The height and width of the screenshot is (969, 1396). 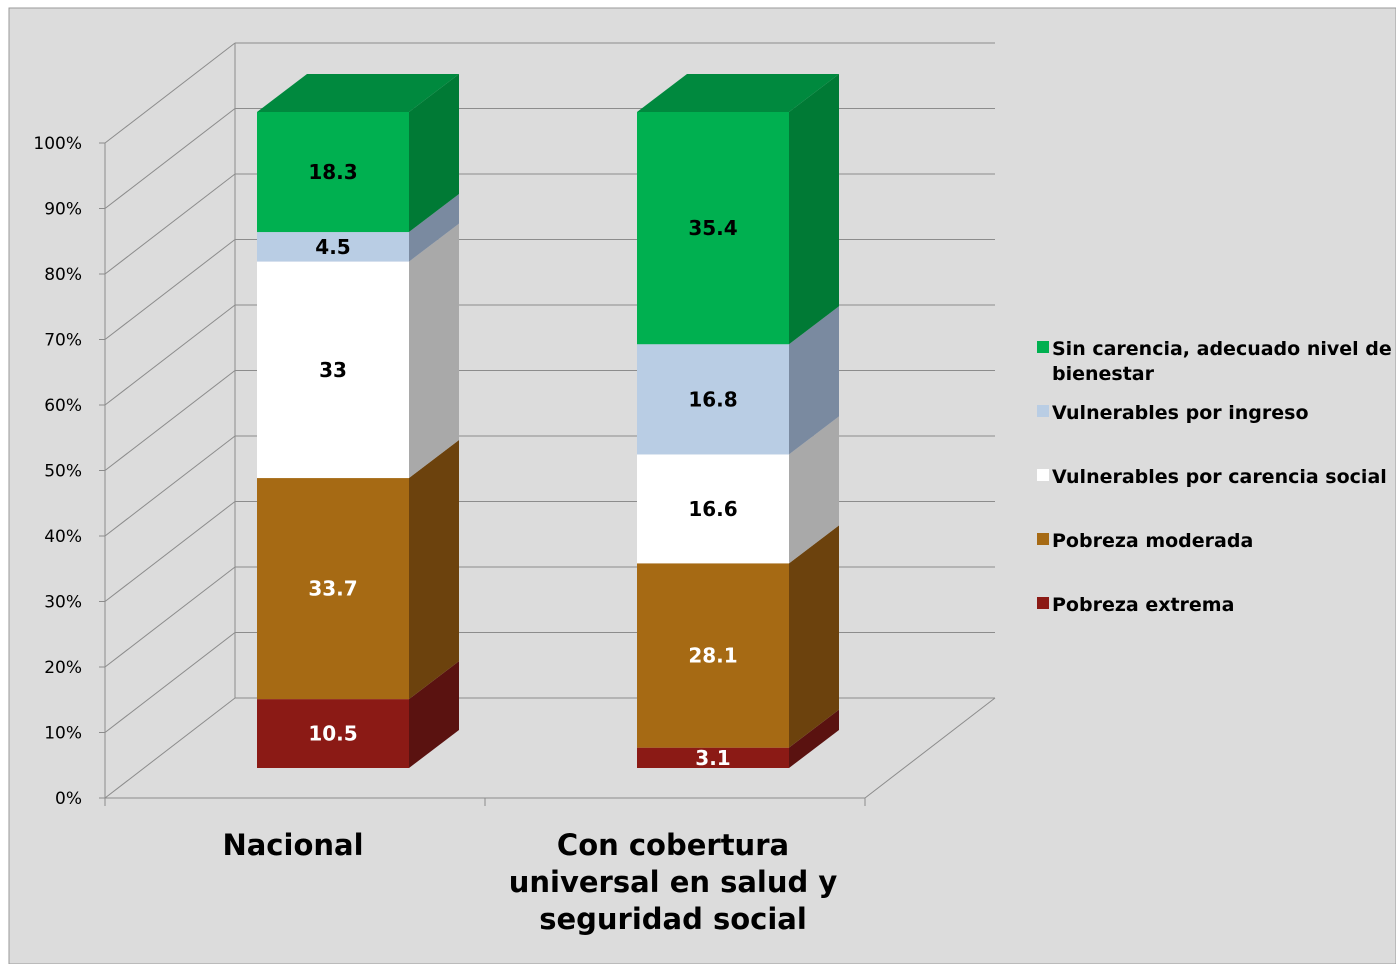 I want to click on data-label: 33, so click(x=333, y=370).